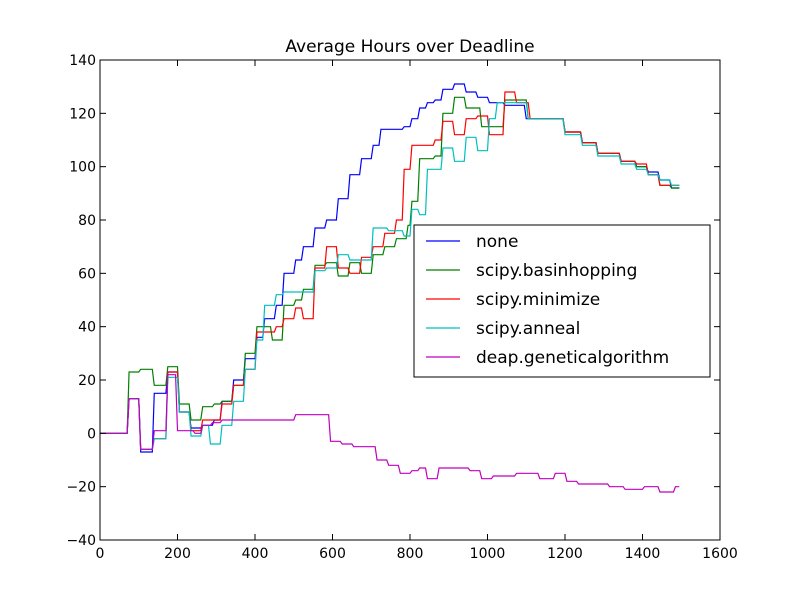 Image resolution: width=800 pixels, height=600 pixels. Describe the element at coordinates (82, 114) in the screenshot. I see `y-tick-label-8: 120` at that location.